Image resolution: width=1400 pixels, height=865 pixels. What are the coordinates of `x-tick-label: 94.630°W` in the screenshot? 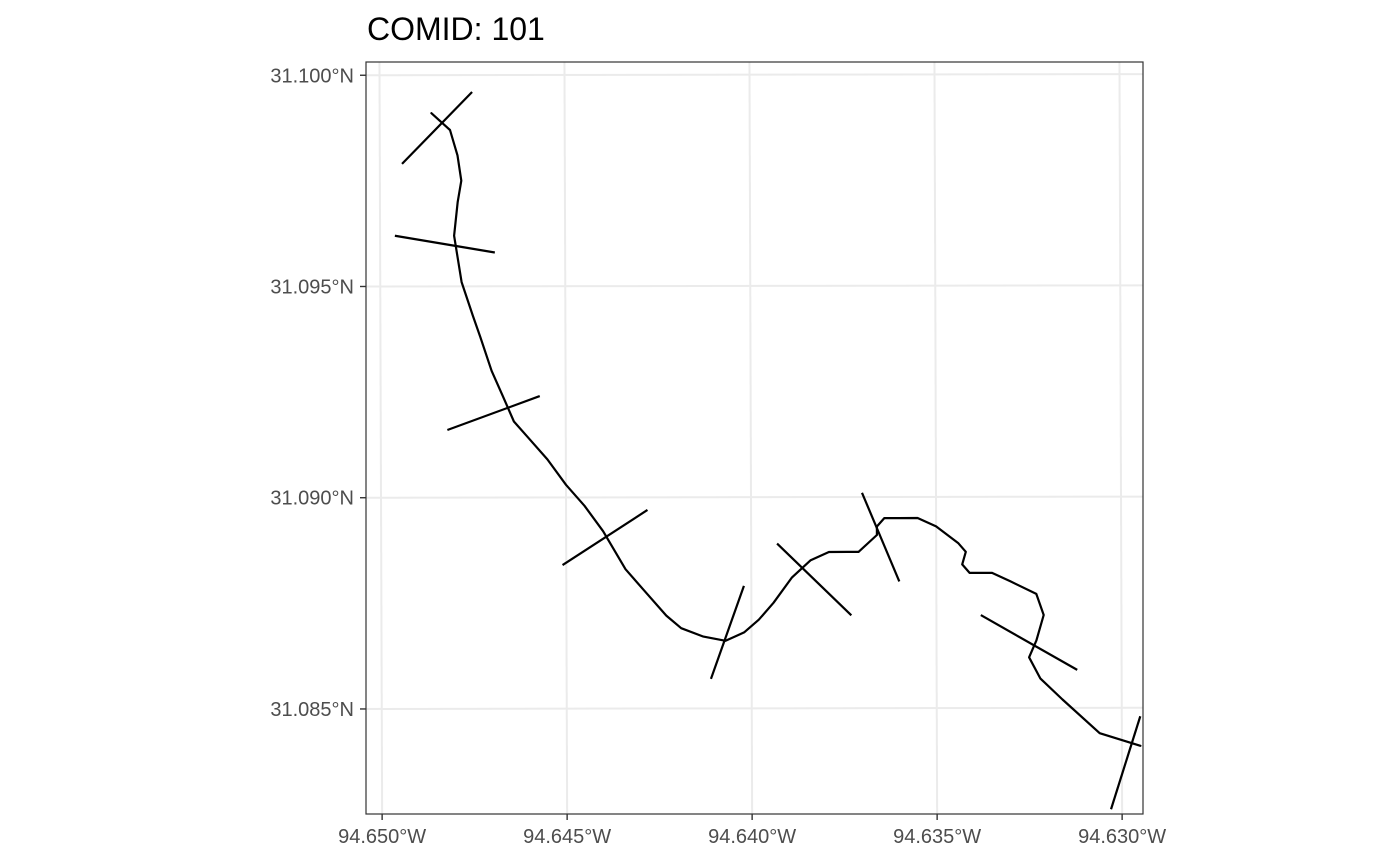 It's located at (1122, 837).